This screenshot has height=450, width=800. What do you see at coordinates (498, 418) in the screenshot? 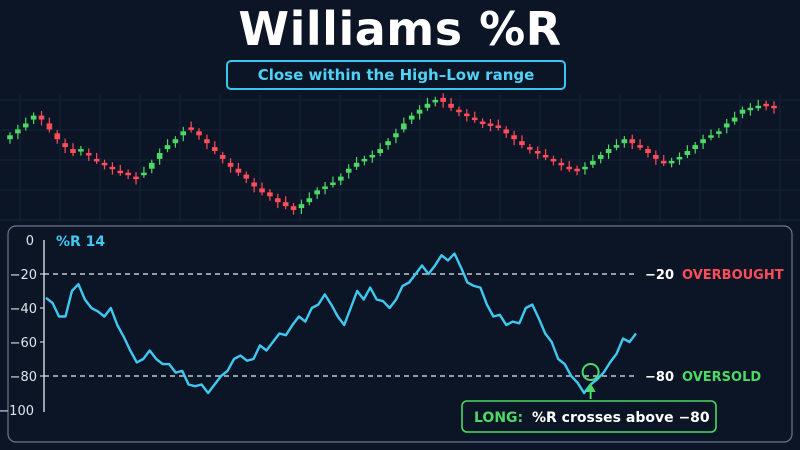
I see `signal-prefix: LONG:` at bounding box center [498, 418].